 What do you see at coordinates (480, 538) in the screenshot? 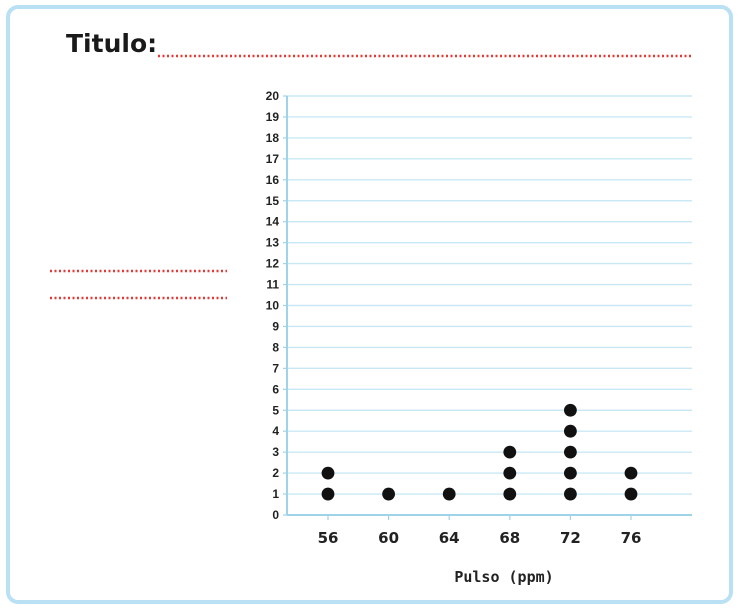
I see `x-tick-labels: 56 60 64 68 72 76` at bounding box center [480, 538].